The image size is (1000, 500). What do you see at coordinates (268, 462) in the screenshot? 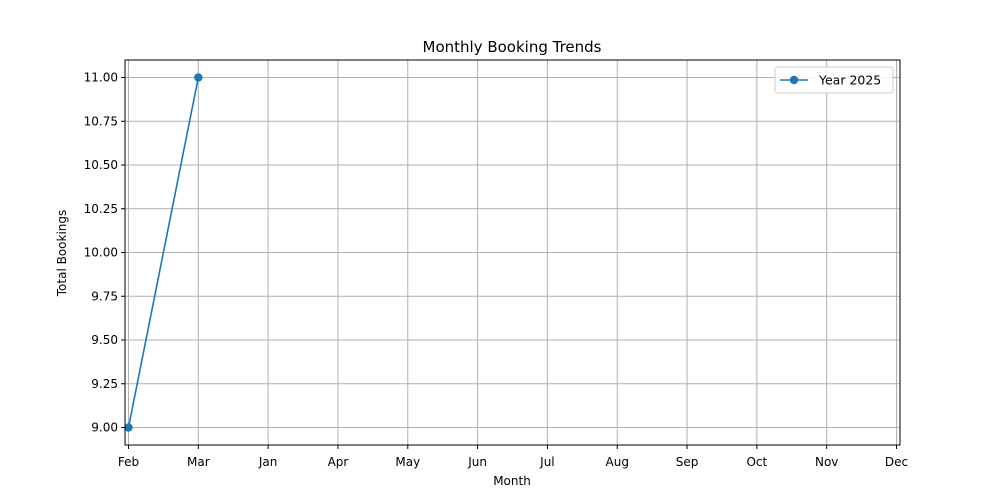
I see `x-tick-label: Jan` at bounding box center [268, 462].